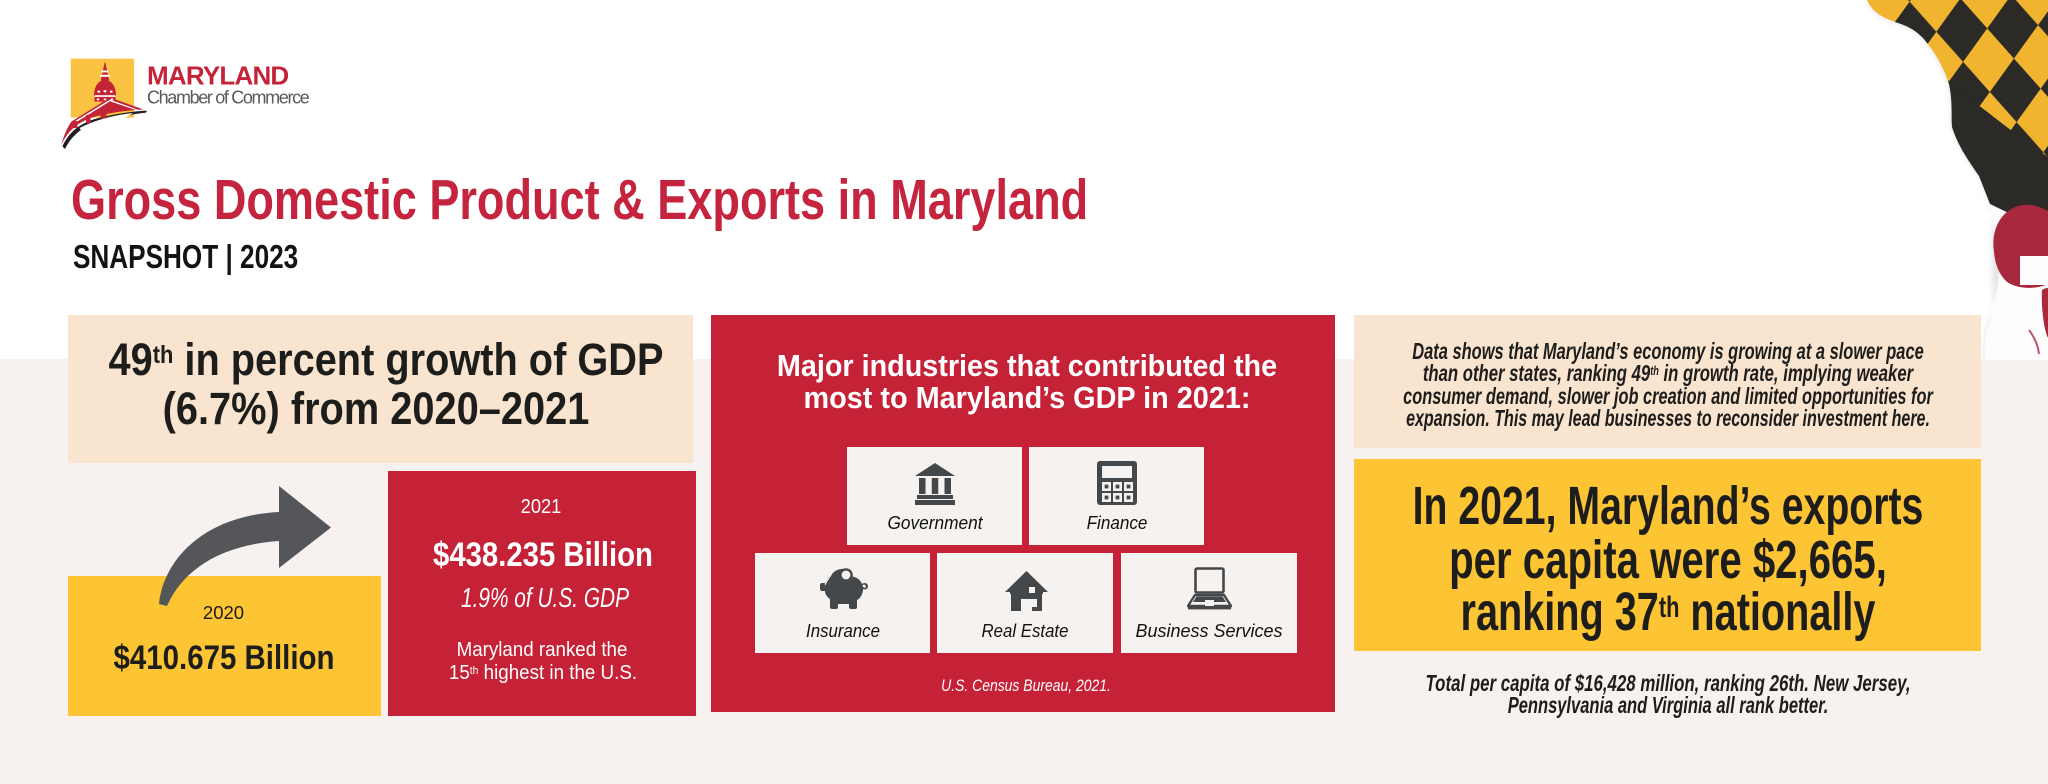 The height and width of the screenshot is (784, 2048). Describe the element at coordinates (217, 75) in the screenshot. I see `svg-text: MARYLAND` at that location.